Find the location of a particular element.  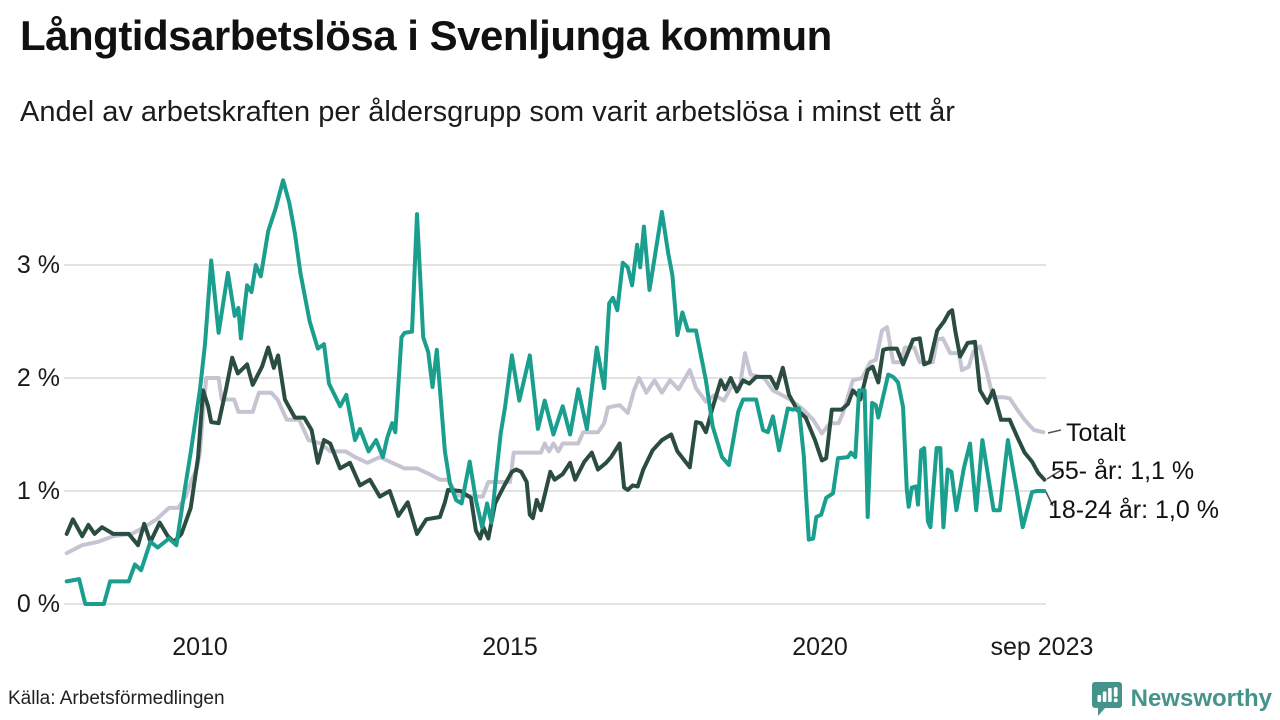

y-axis-tick-label: 2 % is located at coordinates (38, 378).